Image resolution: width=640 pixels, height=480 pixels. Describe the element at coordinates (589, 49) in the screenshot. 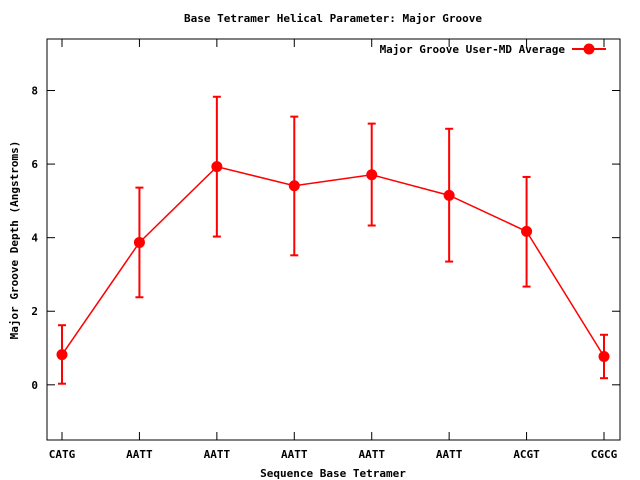

I see `legend-marker` at that location.